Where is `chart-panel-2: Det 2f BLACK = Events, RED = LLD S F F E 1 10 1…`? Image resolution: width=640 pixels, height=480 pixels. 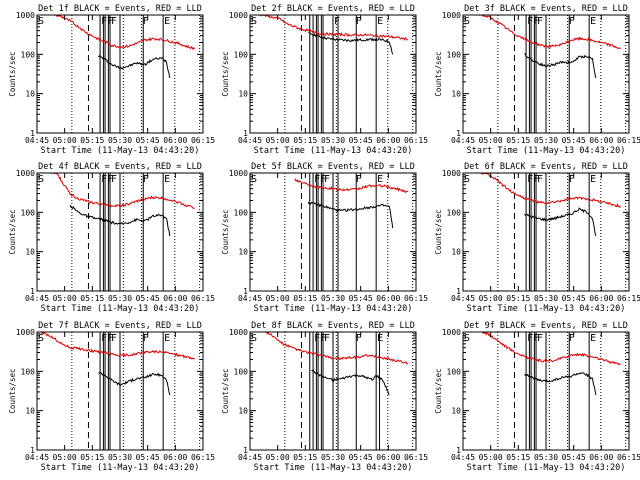
chart-panel-2: Det 2f BLACK = Events, RED = LLD S F F E 1 10 1… is located at coordinates (324, 80).